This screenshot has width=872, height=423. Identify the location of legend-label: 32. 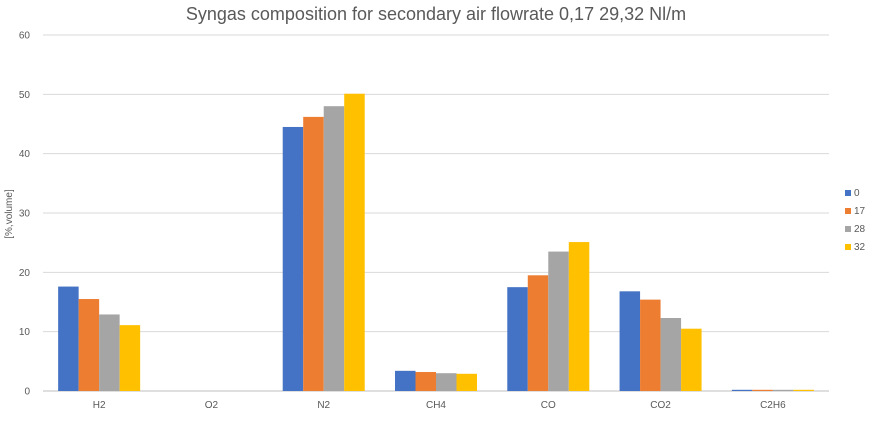
(860, 247).